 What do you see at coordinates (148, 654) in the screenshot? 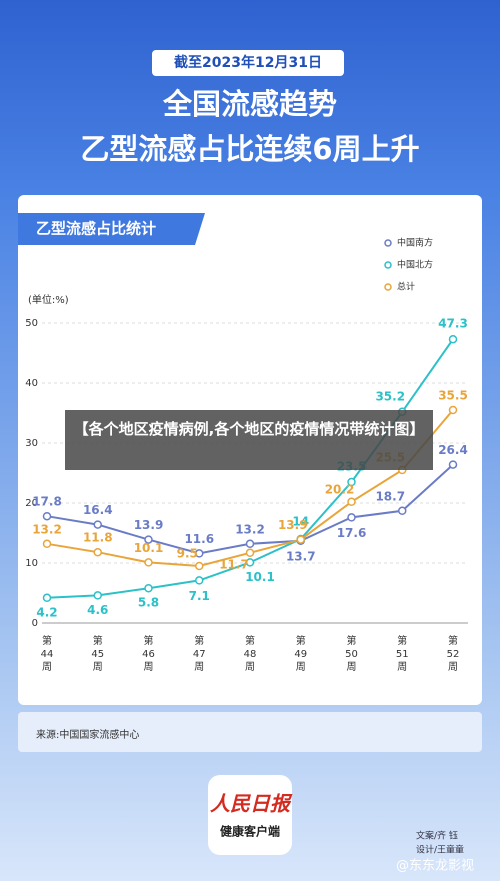
I see `x-tick-label: 第46周` at bounding box center [148, 654].